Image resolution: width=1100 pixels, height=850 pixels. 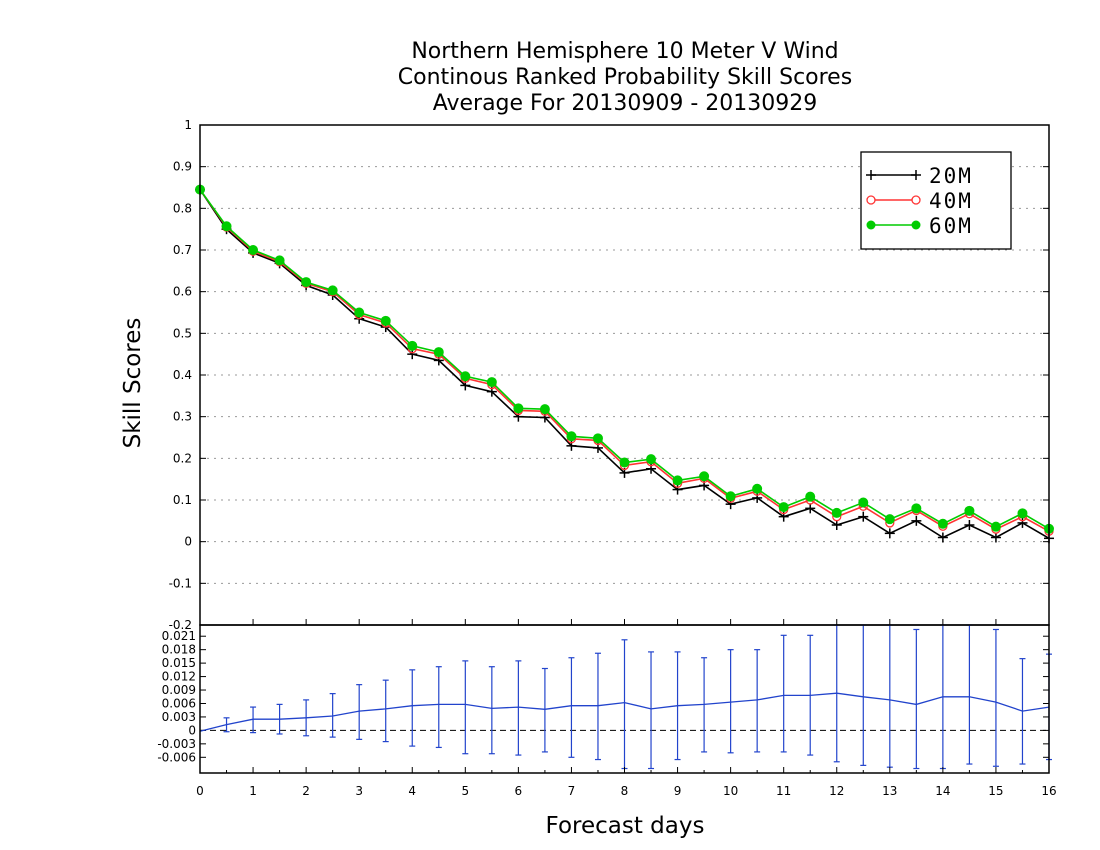 What do you see at coordinates (182, 167) in the screenshot?
I see `upper-y-tick-label: 0.9` at bounding box center [182, 167].